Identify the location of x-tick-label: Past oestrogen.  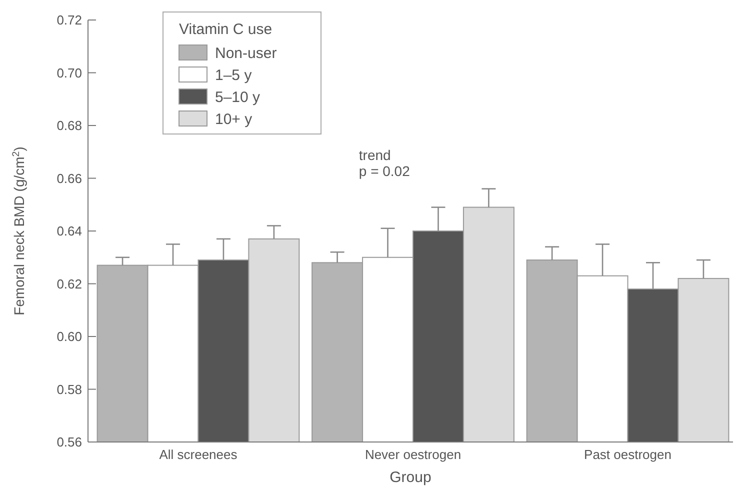
(628, 454).